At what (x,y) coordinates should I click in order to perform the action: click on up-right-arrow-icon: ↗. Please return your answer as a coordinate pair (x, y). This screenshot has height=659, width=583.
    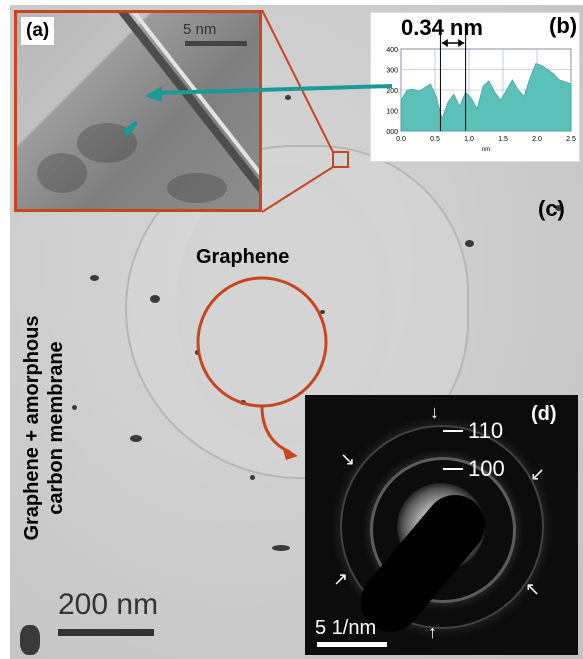
    Looking at the image, I should click on (341, 579).